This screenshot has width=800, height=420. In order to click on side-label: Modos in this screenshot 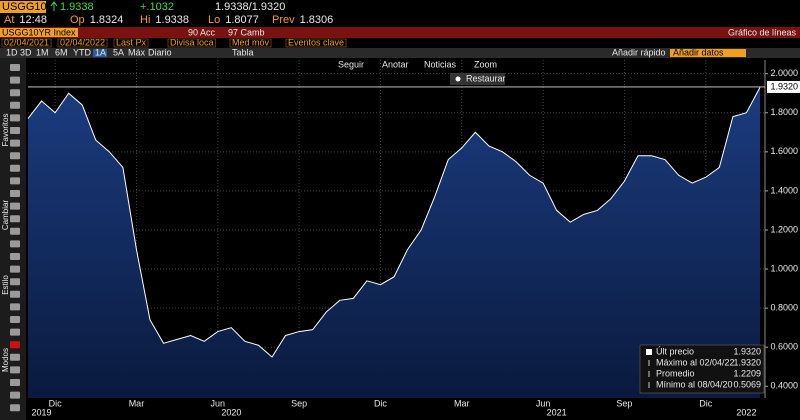, I will do `click(5, 360)`.